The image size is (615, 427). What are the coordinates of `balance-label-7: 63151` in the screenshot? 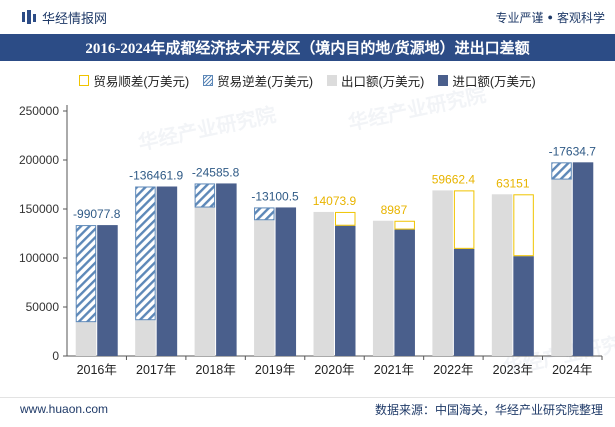 It's located at (513, 183).